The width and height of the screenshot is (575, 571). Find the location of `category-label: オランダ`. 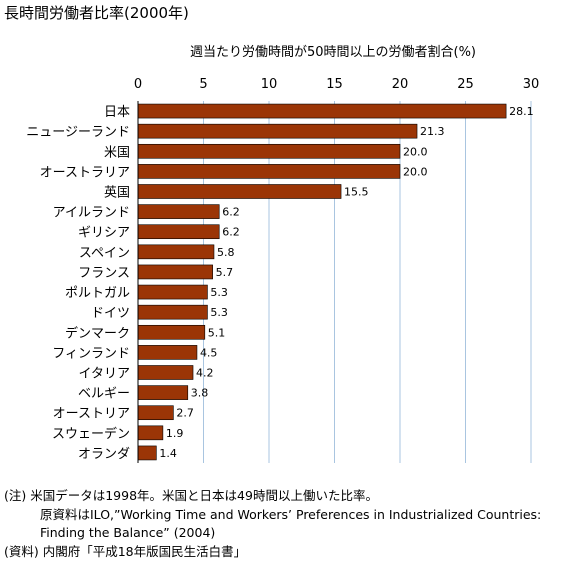

category-label: オランダ is located at coordinates (104, 454).